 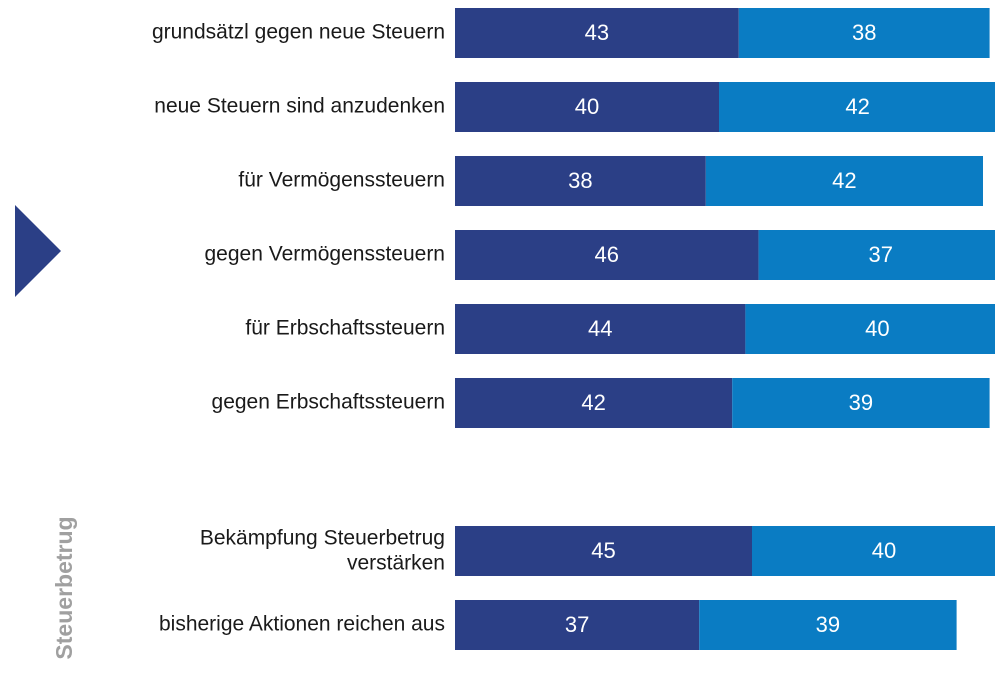 I want to click on category-label: für Erbschaftssteuern, so click(x=345, y=328).